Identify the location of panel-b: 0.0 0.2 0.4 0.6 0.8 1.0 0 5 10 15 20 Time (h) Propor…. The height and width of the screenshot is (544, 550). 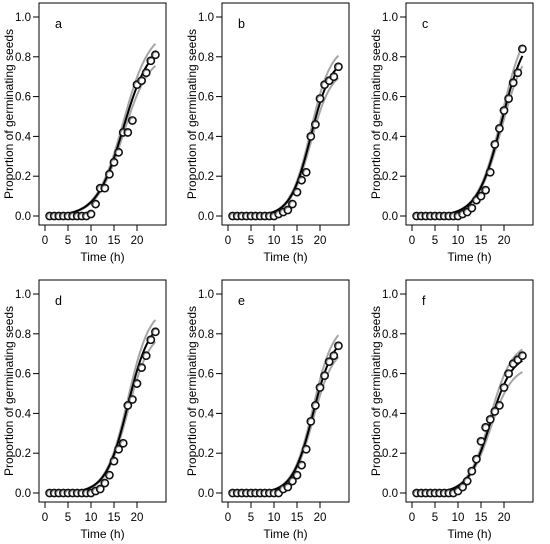
(267, 133).